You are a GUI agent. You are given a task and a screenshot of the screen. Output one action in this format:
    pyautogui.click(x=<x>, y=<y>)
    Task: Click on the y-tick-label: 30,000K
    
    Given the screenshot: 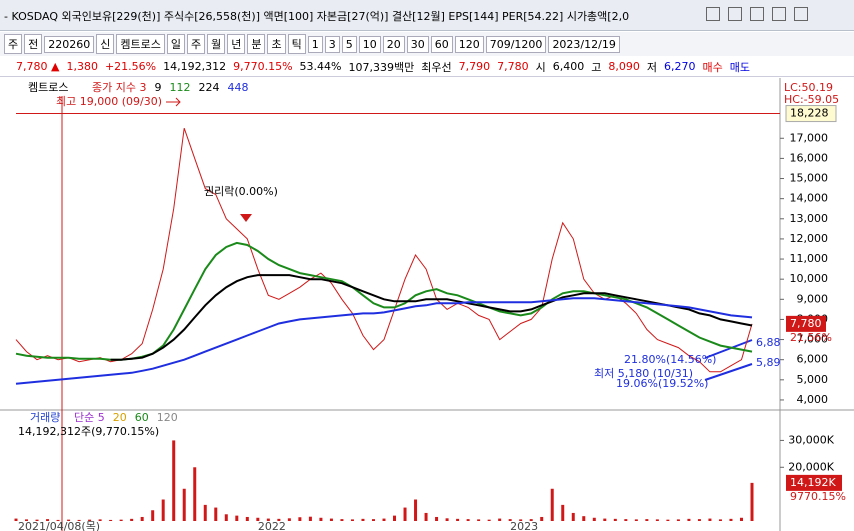 What is the action you would take?
    pyautogui.click(x=811, y=439)
    